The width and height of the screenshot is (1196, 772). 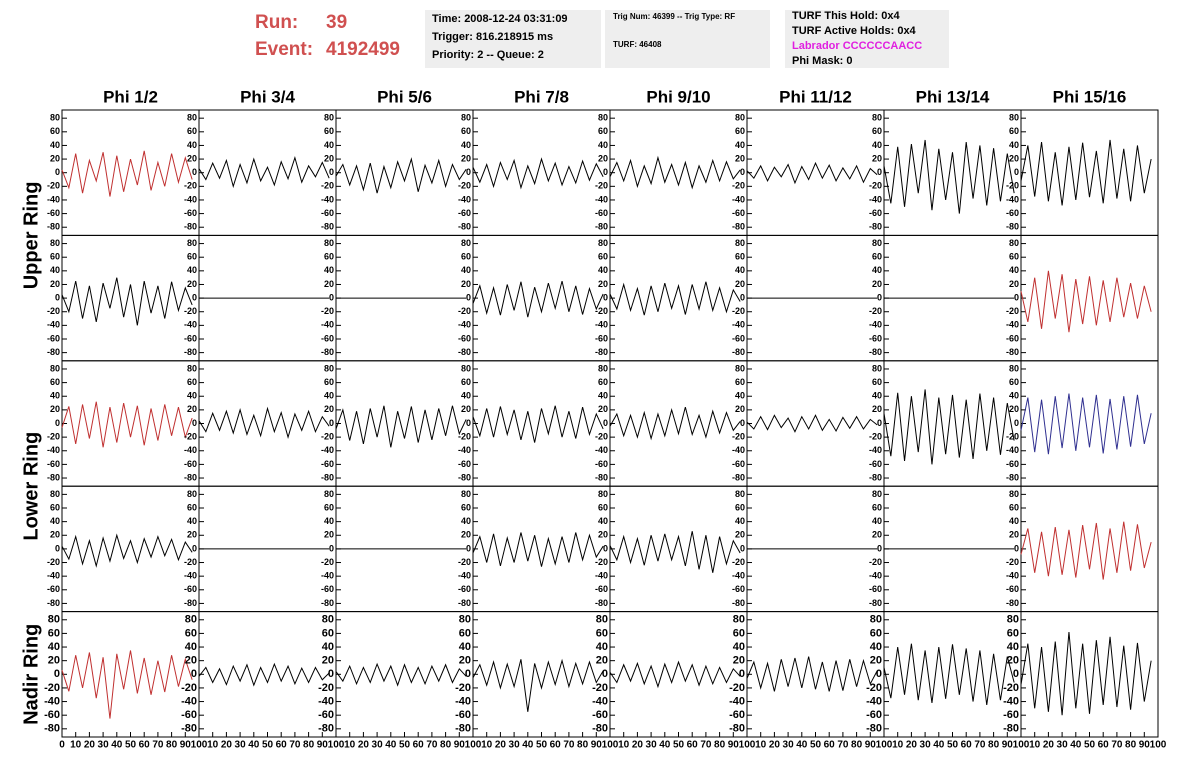 What do you see at coordinates (31, 486) in the screenshot?
I see `ring-label: Lower Ring` at bounding box center [31, 486].